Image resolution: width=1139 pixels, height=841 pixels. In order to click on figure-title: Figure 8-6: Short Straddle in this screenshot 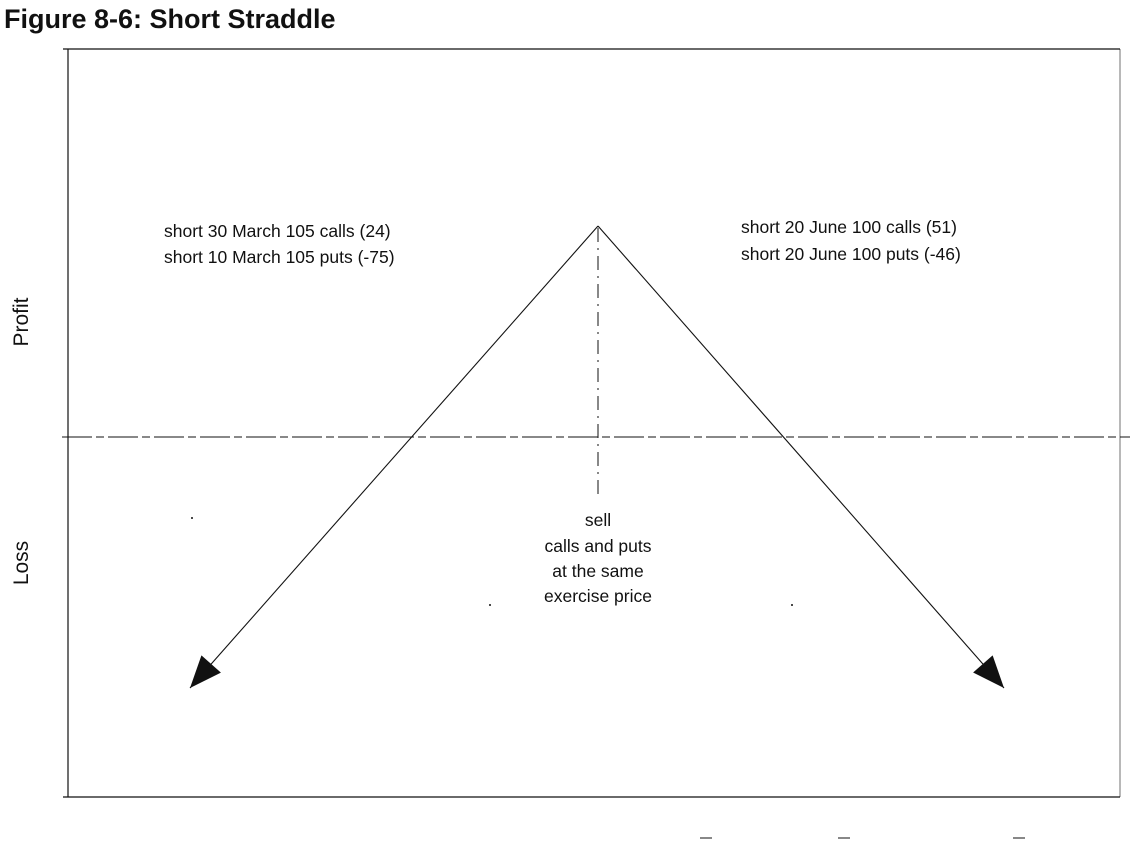, I will do `click(170, 19)`.